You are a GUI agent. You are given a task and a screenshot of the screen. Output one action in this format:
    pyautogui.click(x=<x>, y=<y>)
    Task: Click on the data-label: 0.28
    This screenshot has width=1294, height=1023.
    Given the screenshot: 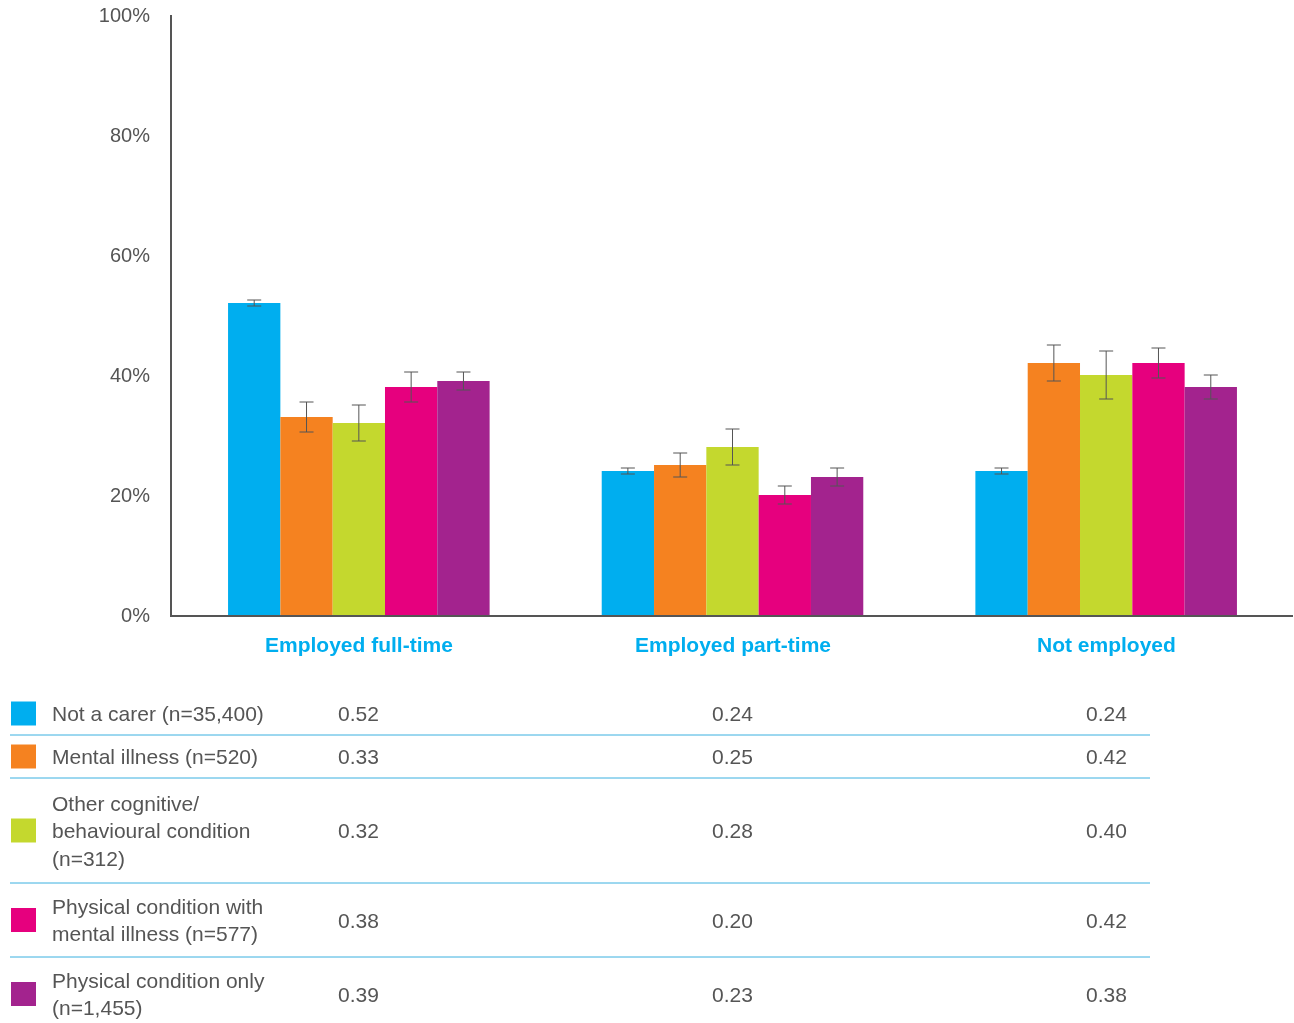 What is the action you would take?
    pyautogui.click(x=732, y=830)
    